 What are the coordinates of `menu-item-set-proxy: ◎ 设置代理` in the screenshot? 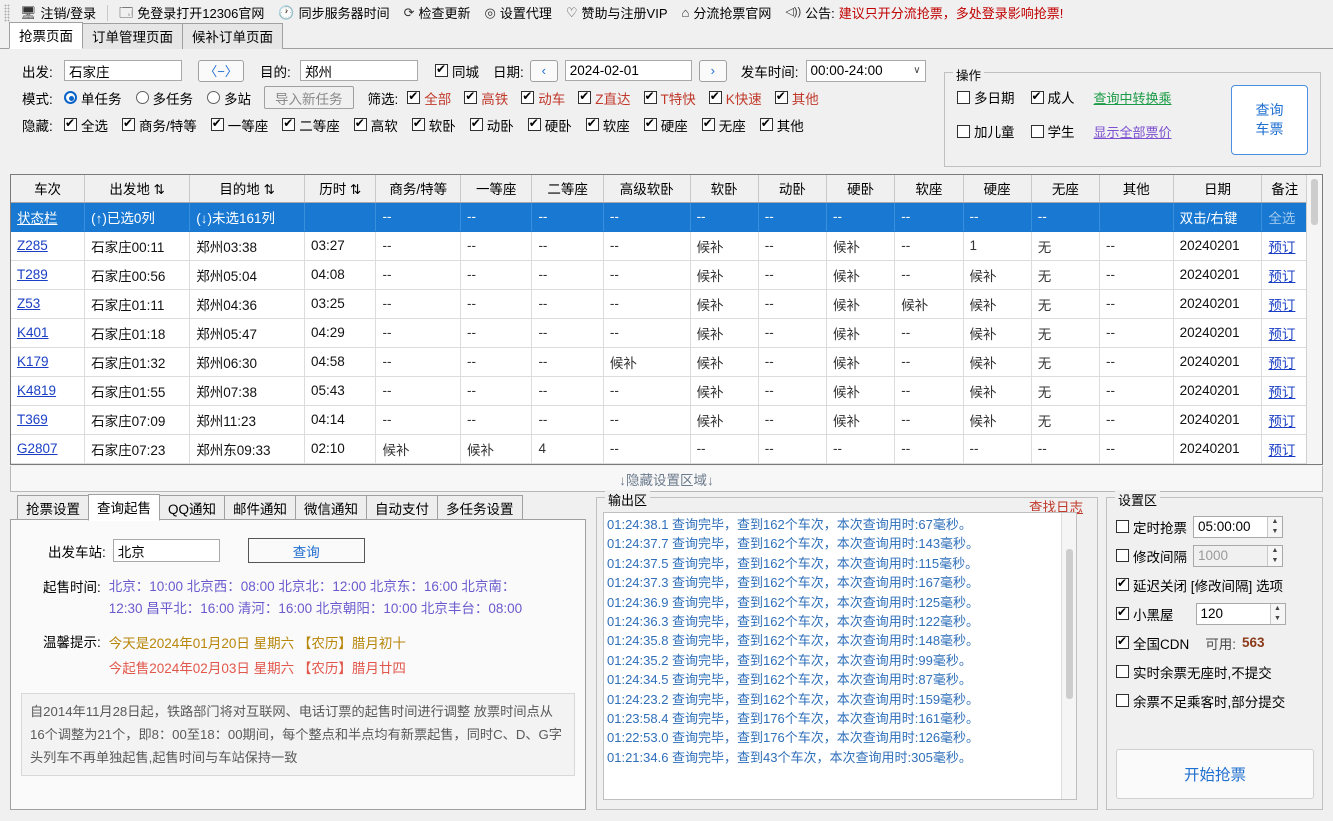 It's located at (518, 12).